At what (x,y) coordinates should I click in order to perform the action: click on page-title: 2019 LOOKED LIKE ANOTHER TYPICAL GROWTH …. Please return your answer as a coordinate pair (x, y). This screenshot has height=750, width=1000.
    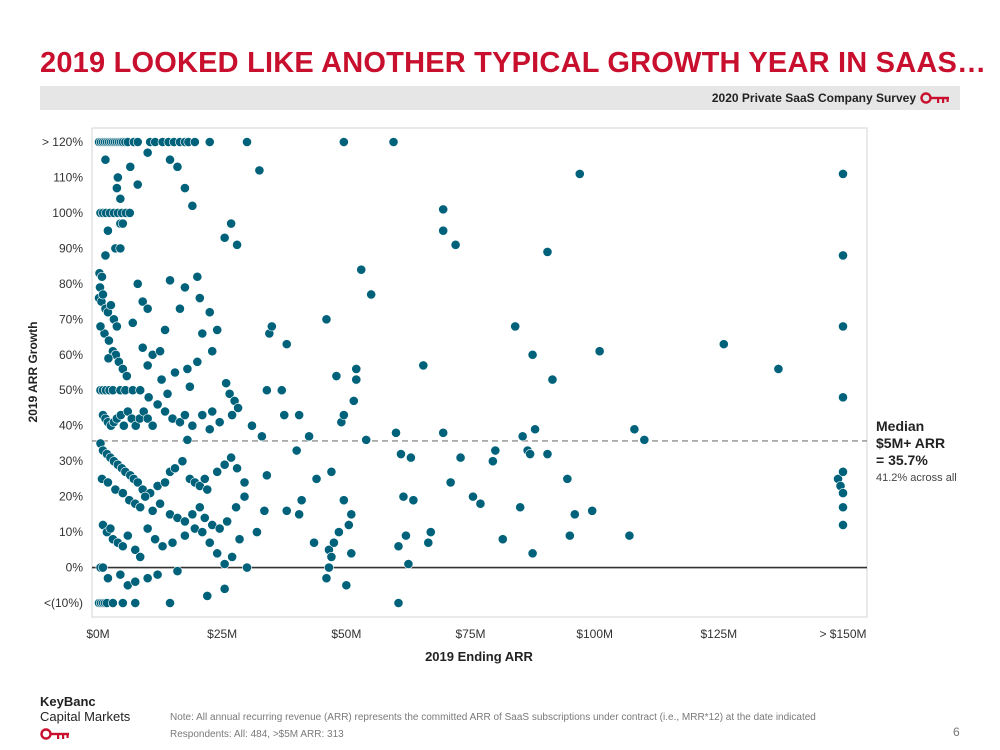
    Looking at the image, I should click on (513, 63).